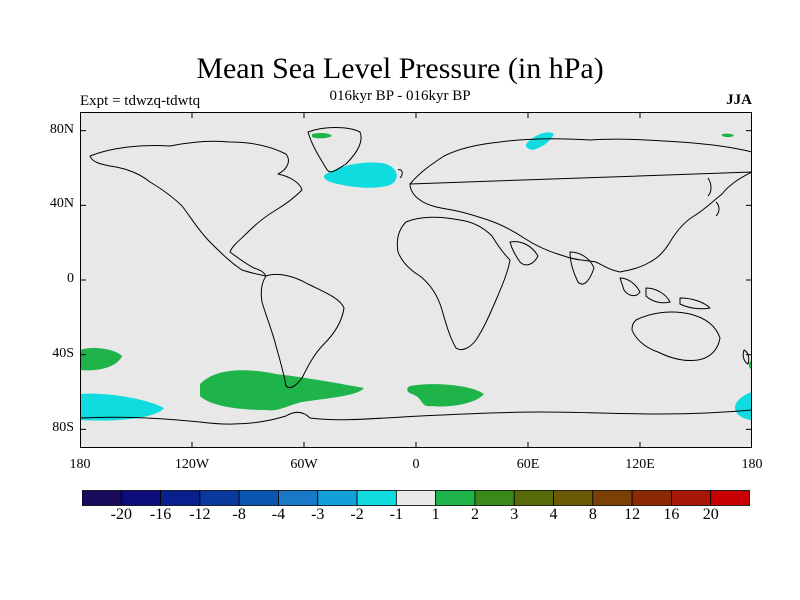  I want to click on colorbar-label: -3, so click(318, 514).